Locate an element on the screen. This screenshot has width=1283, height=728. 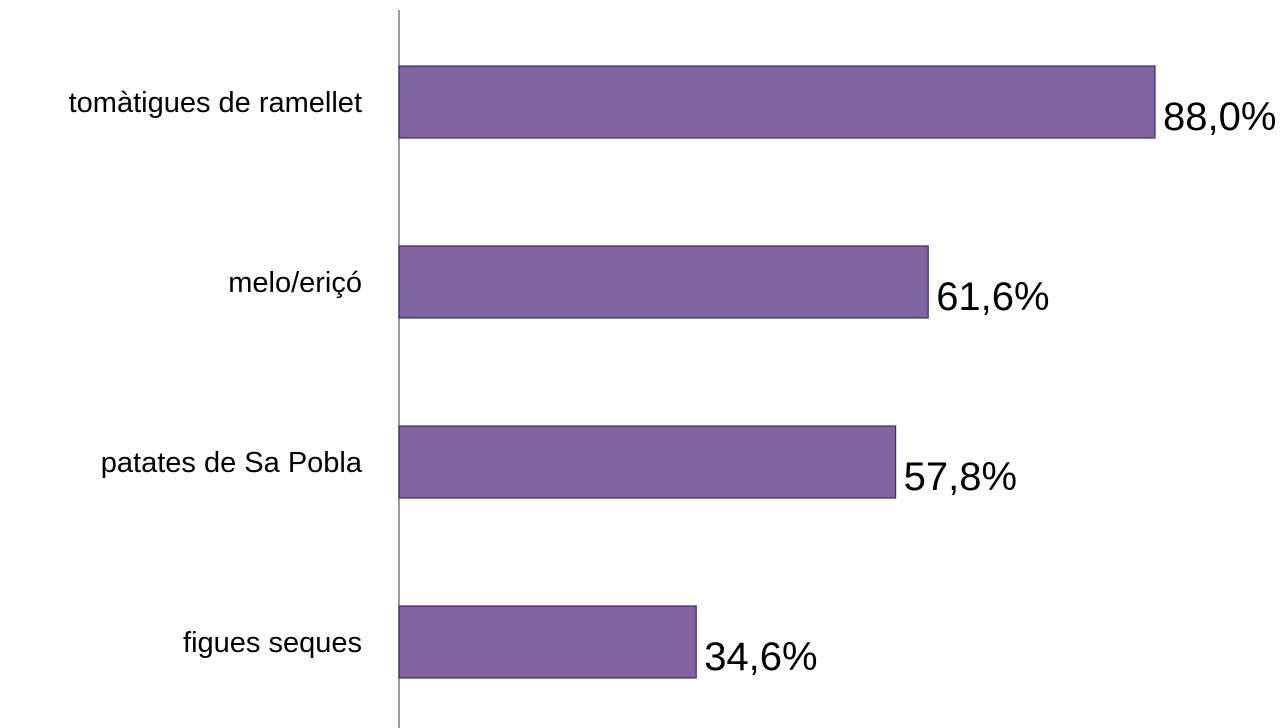
category-label-1: melo/eriçó is located at coordinates (295, 283).